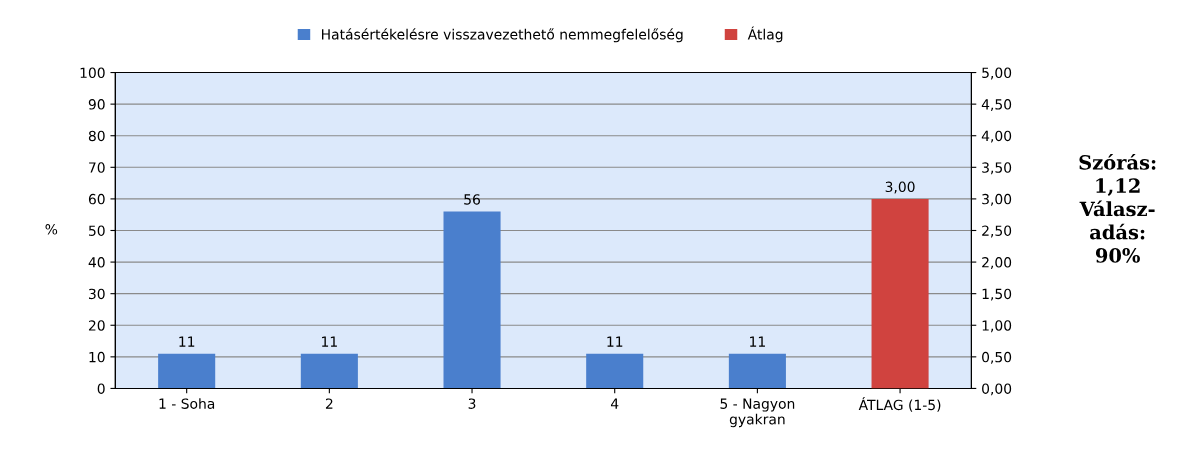  What do you see at coordinates (997, 326) in the screenshot?
I see `y2-tick-label: 1,00` at bounding box center [997, 326].